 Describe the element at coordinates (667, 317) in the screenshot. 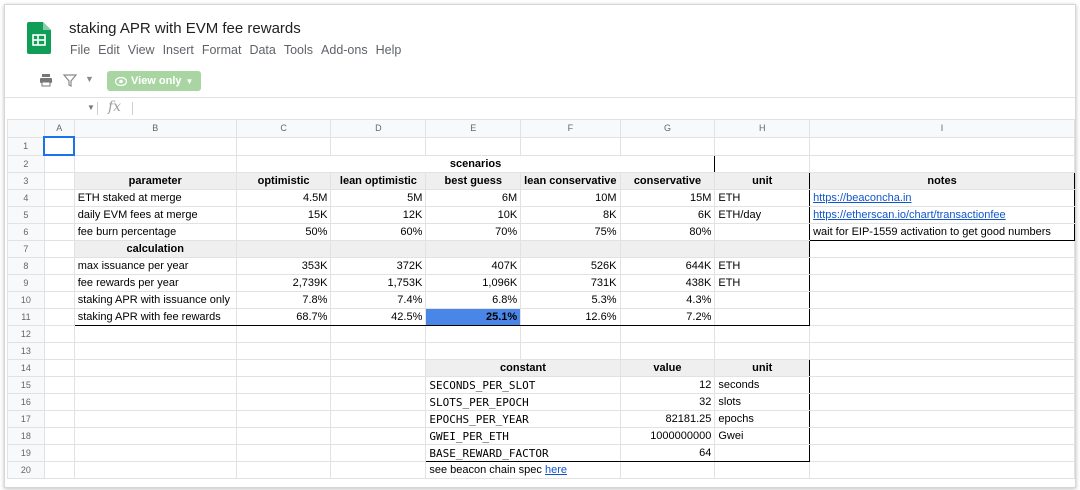

I see `calc-value: 7.2%` at that location.